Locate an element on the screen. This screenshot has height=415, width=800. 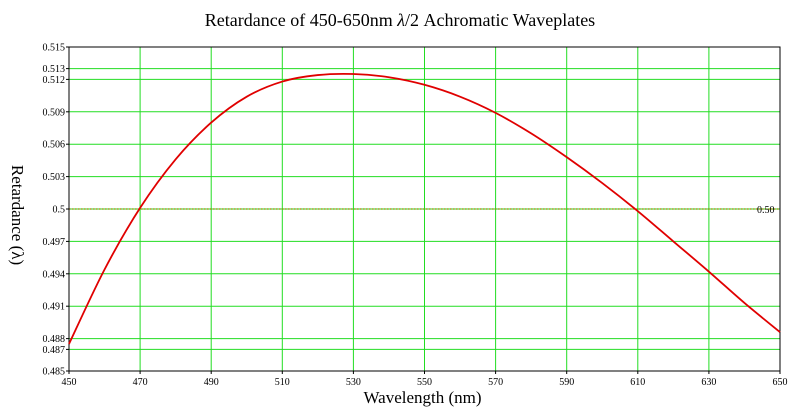
x-tick-label: 630 is located at coordinates (708, 382).